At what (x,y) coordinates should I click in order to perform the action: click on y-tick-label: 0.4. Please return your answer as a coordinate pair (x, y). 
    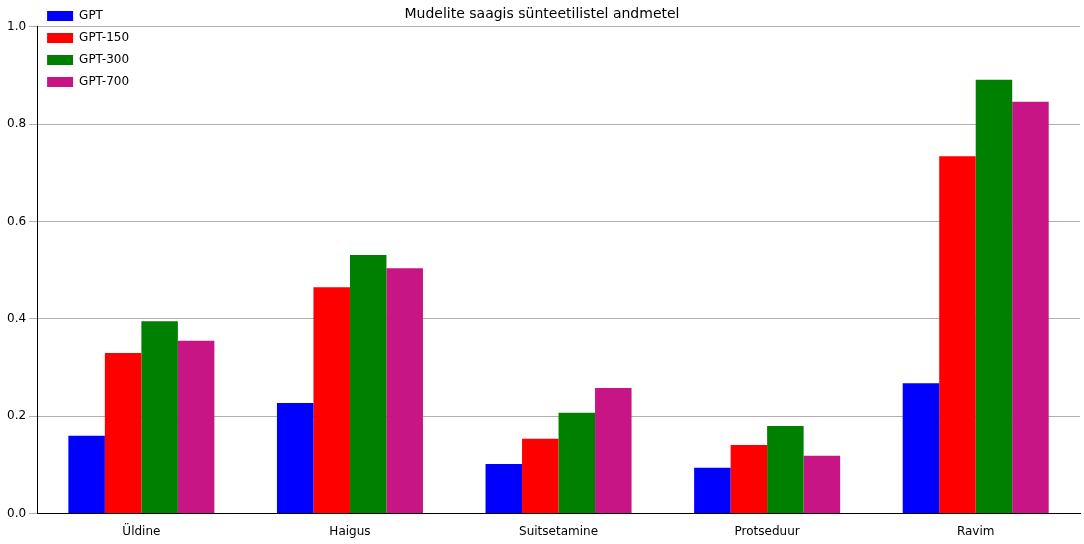
    Looking at the image, I should click on (16, 318).